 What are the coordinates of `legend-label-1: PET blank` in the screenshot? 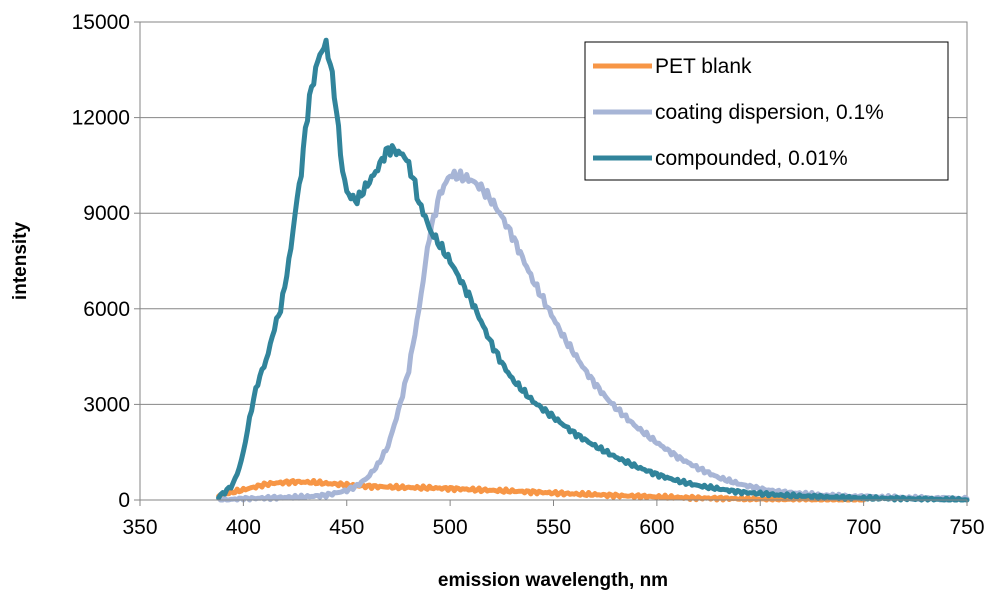 It's located at (703, 66).